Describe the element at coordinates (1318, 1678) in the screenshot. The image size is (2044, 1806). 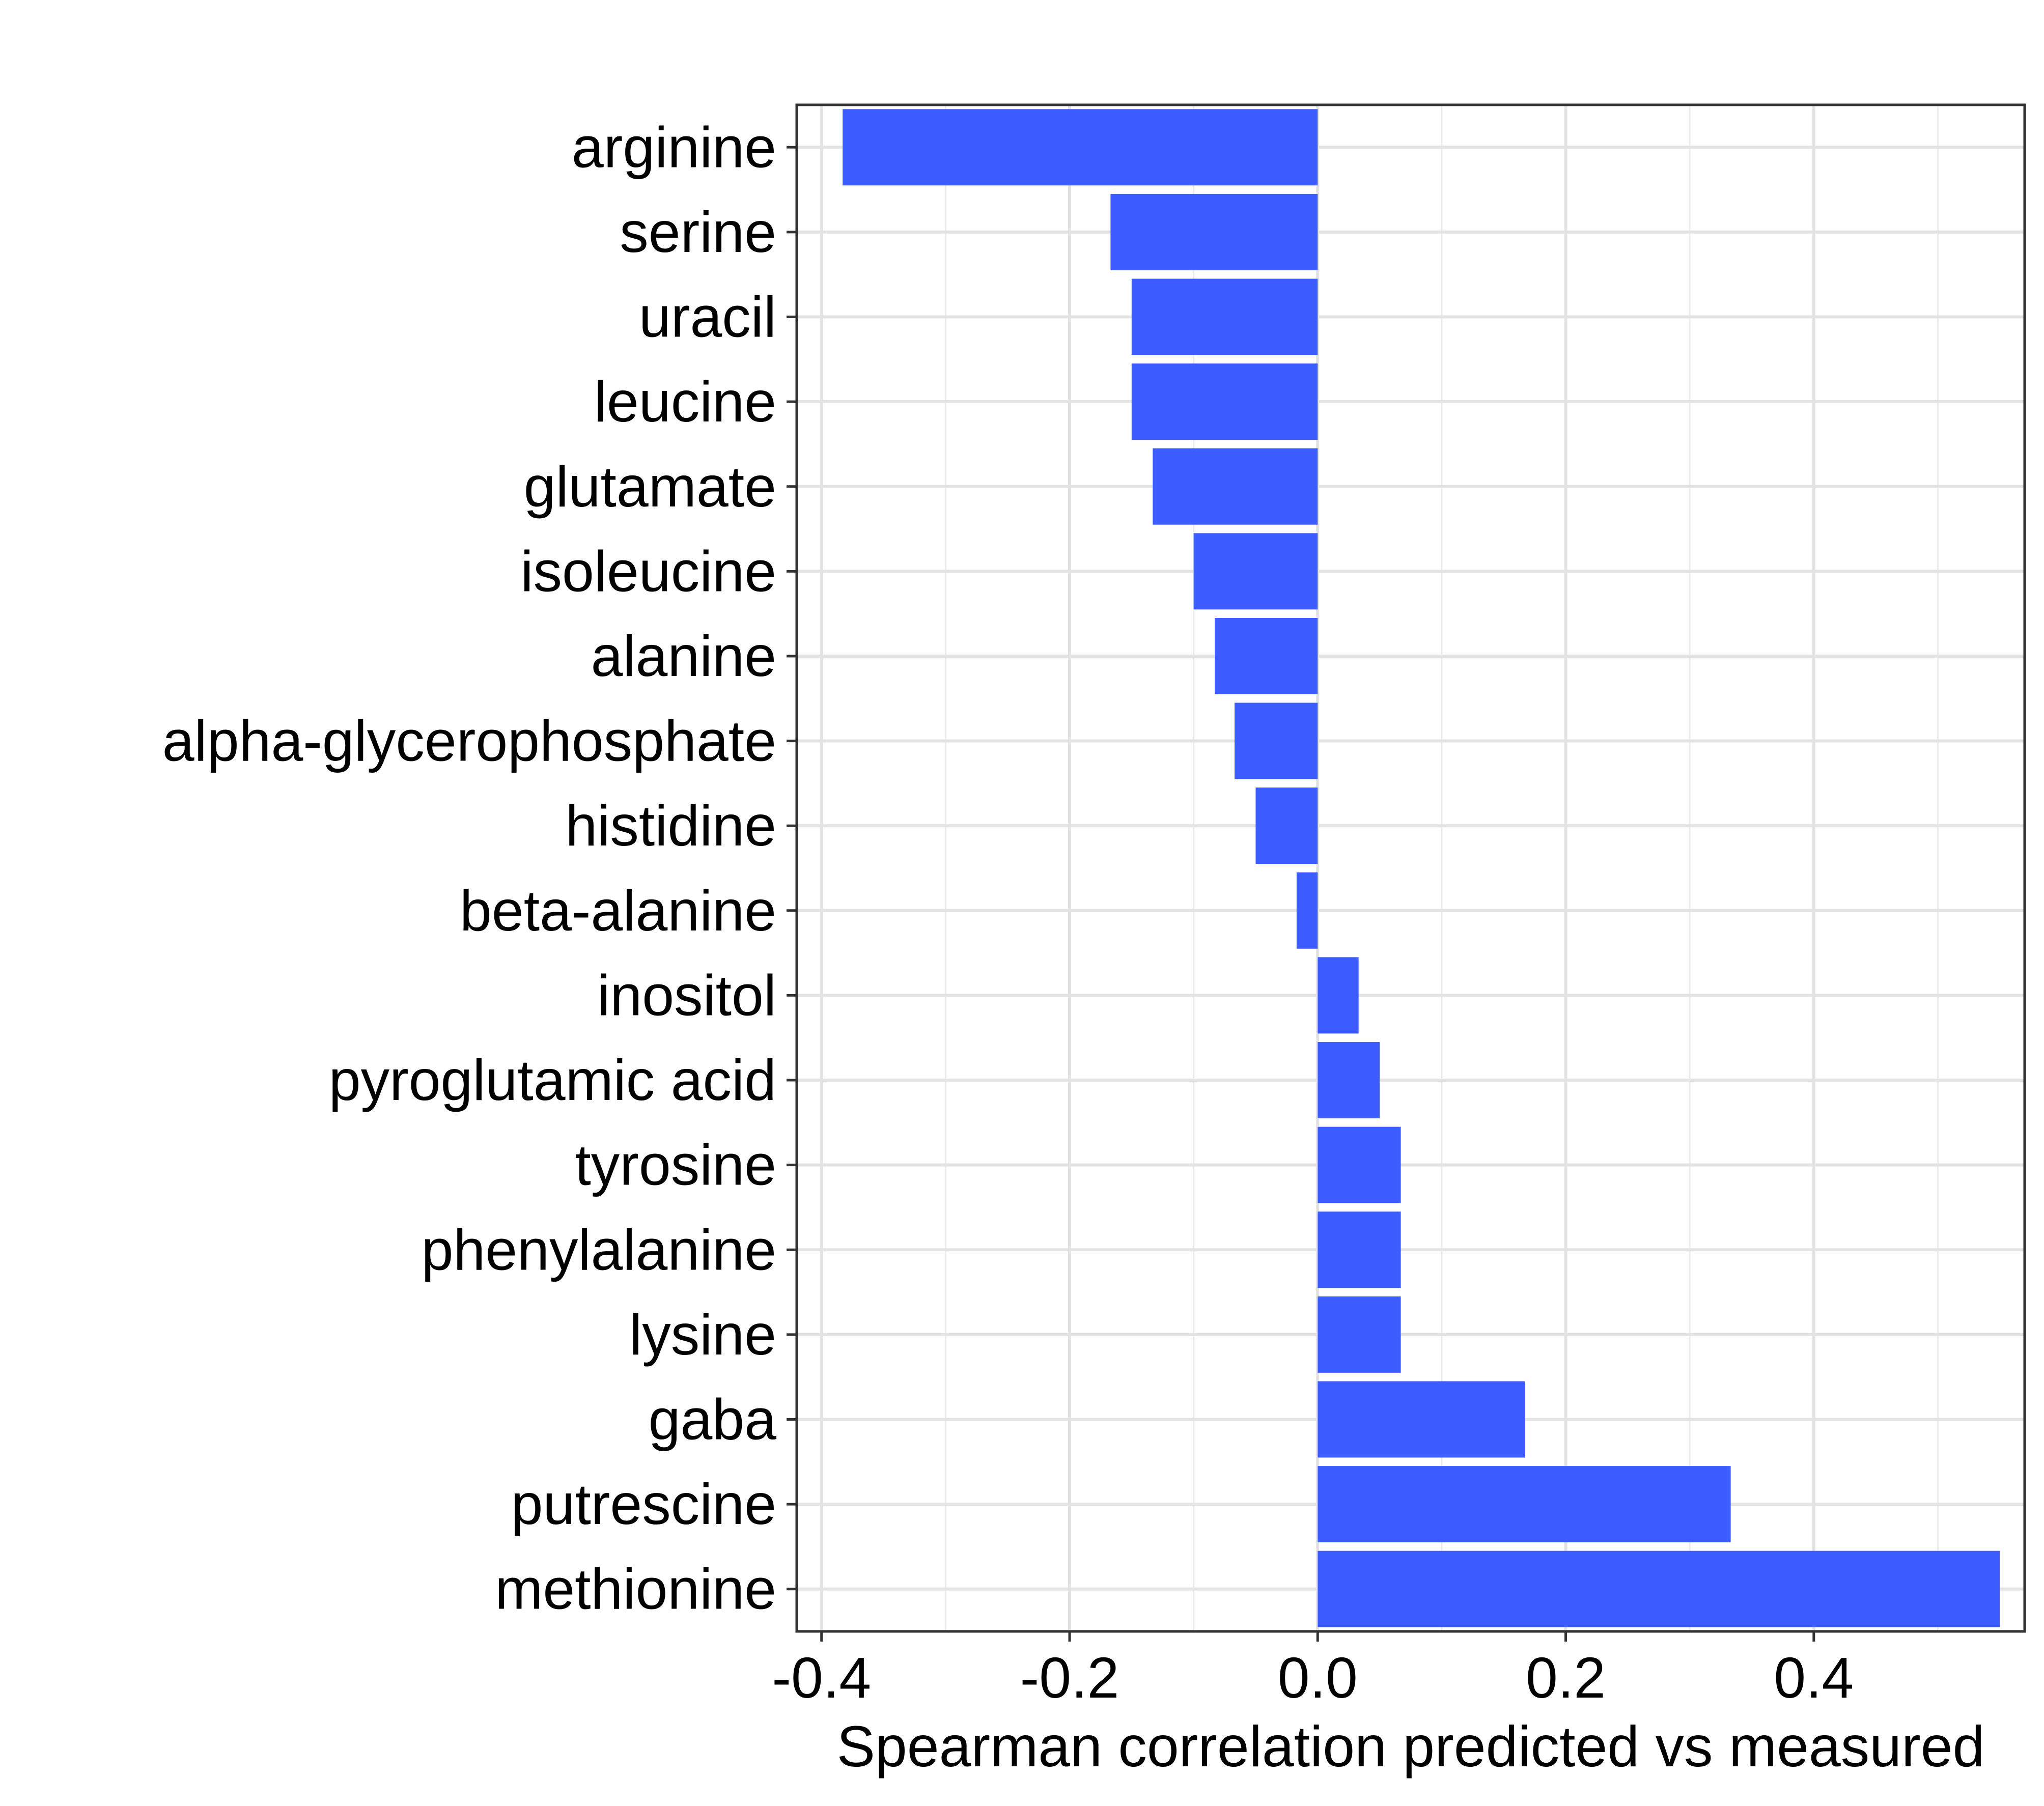
I see `x-tick-label: 0.0` at that location.